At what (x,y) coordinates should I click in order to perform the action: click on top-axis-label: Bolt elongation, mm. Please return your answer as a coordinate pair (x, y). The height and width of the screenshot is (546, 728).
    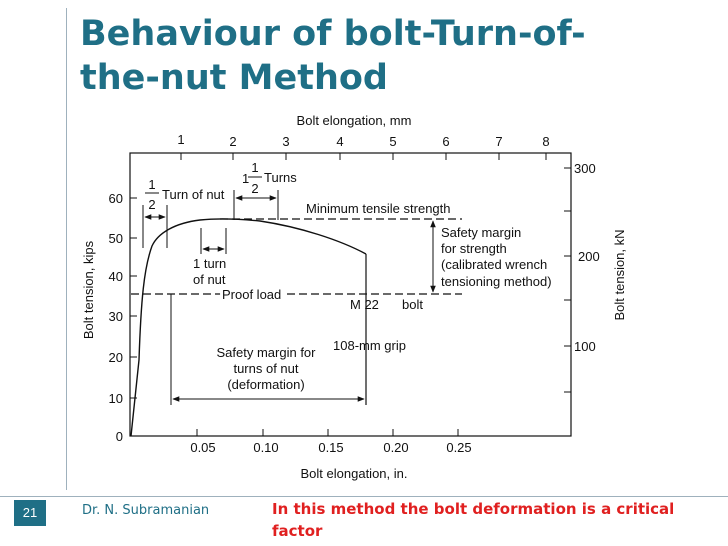
    Looking at the image, I should click on (354, 120).